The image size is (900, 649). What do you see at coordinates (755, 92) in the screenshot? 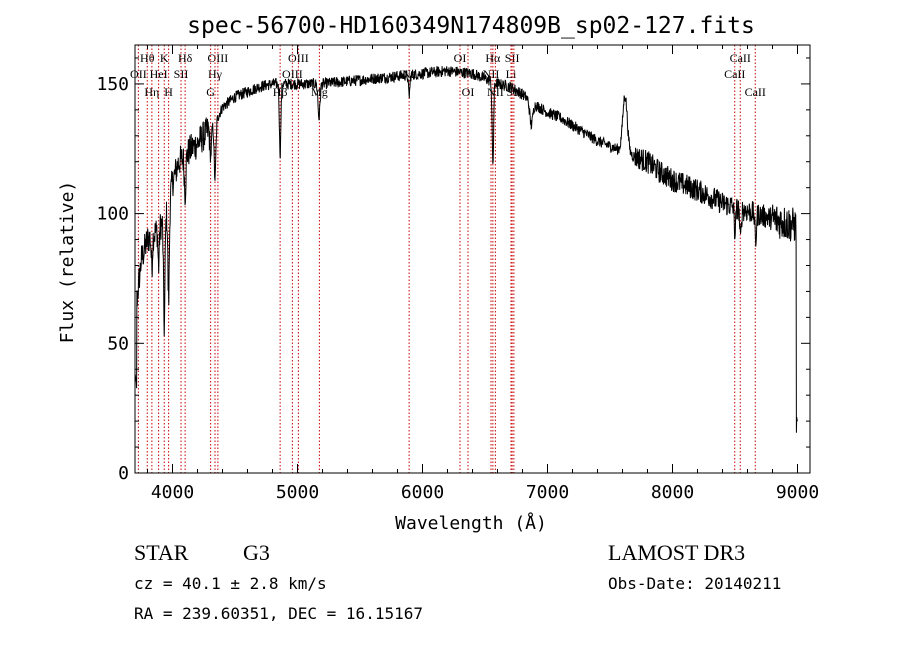
I see `line-marker-label-26: CaII` at bounding box center [755, 92].